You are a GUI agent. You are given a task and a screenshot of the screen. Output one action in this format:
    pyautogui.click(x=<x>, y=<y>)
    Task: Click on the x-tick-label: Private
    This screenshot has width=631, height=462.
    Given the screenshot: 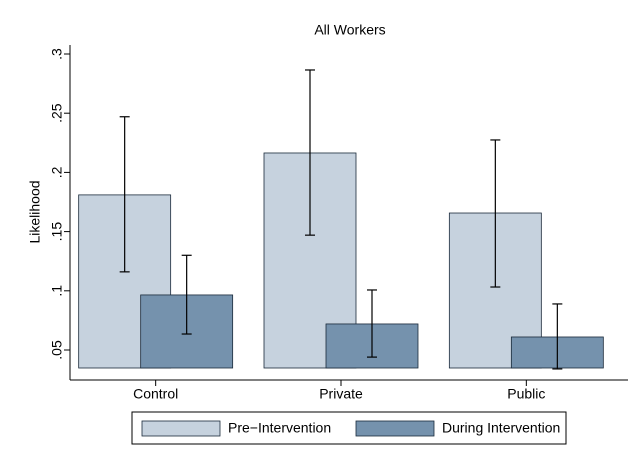 What is the action you would take?
    pyautogui.click(x=341, y=394)
    